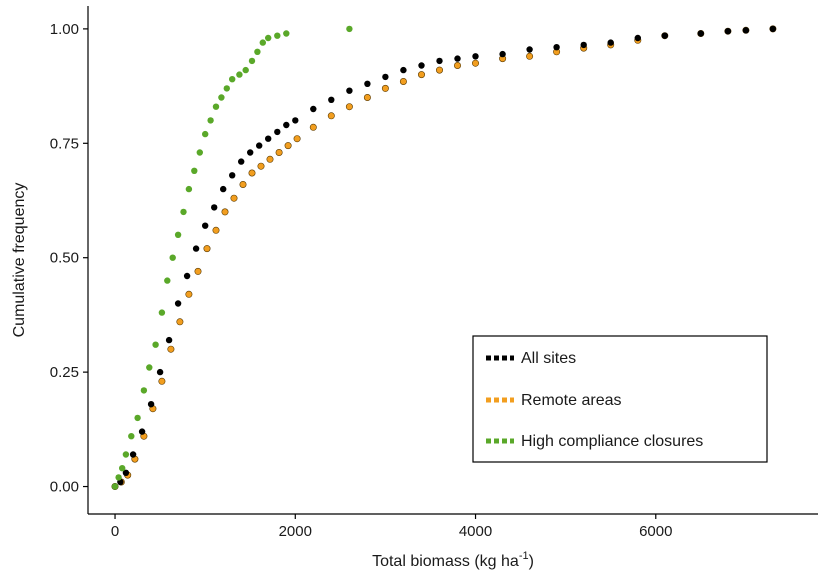  What do you see at coordinates (115, 531) in the screenshot?
I see `x-tick-label: 0` at bounding box center [115, 531].